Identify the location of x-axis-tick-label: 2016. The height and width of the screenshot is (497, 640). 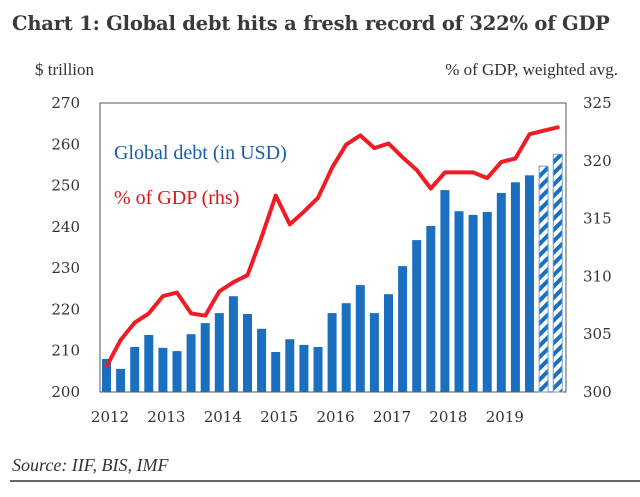
(336, 417).